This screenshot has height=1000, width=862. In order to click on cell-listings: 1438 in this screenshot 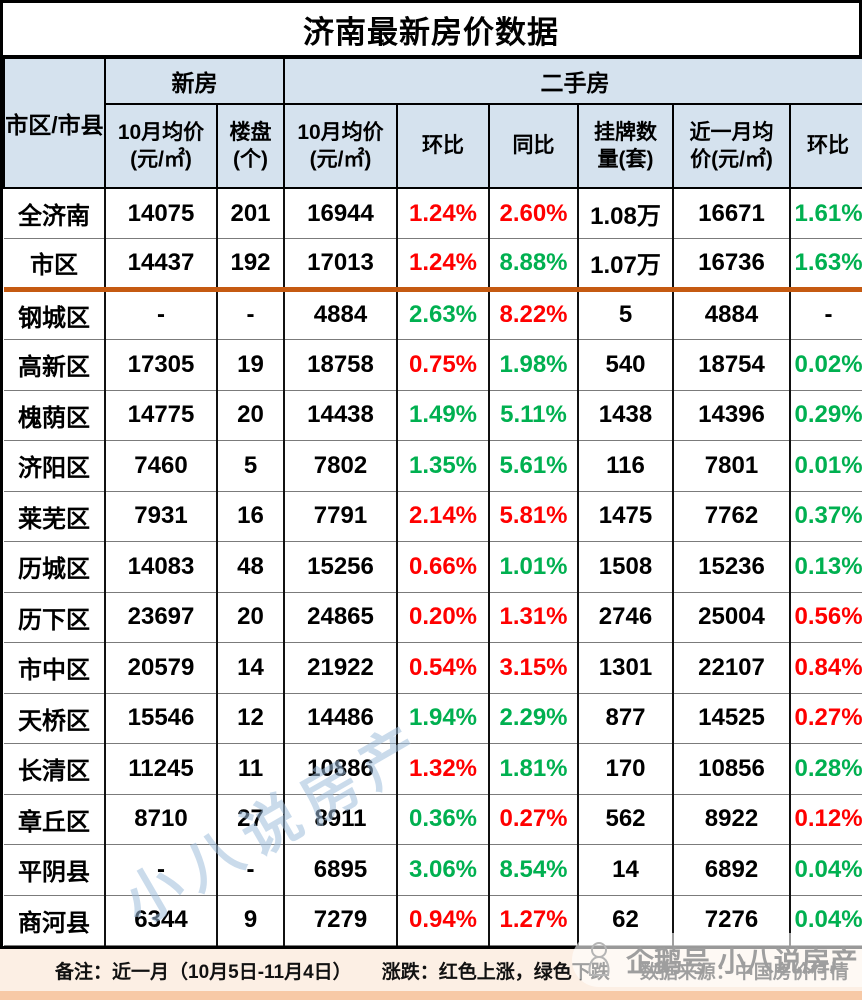, I will do `click(625, 415)`.